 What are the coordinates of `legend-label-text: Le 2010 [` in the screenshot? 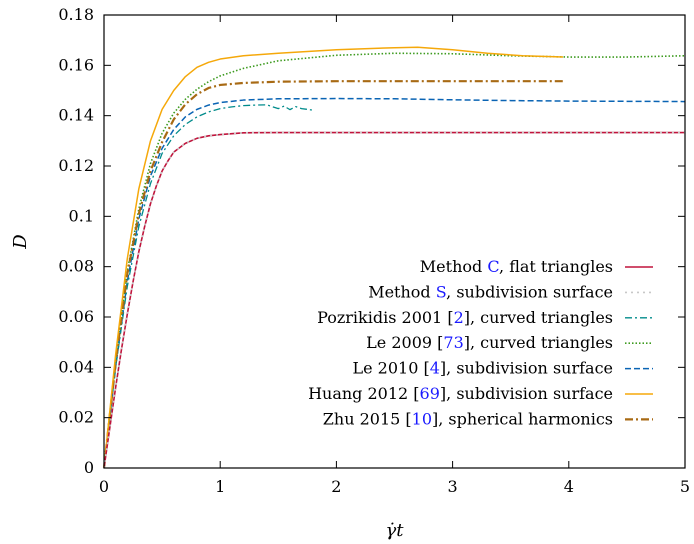 It's located at (390, 368).